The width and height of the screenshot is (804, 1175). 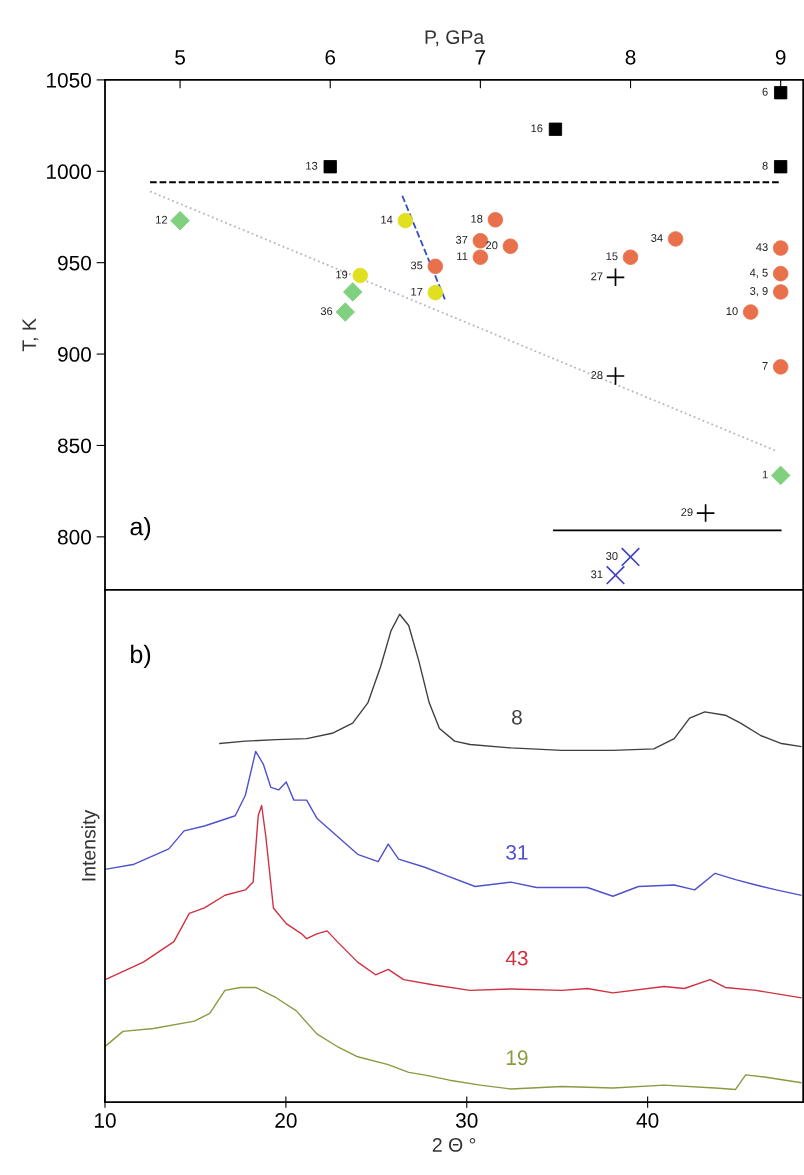 I want to click on x-axis-title: 2 Θ °, so click(x=454, y=1145).